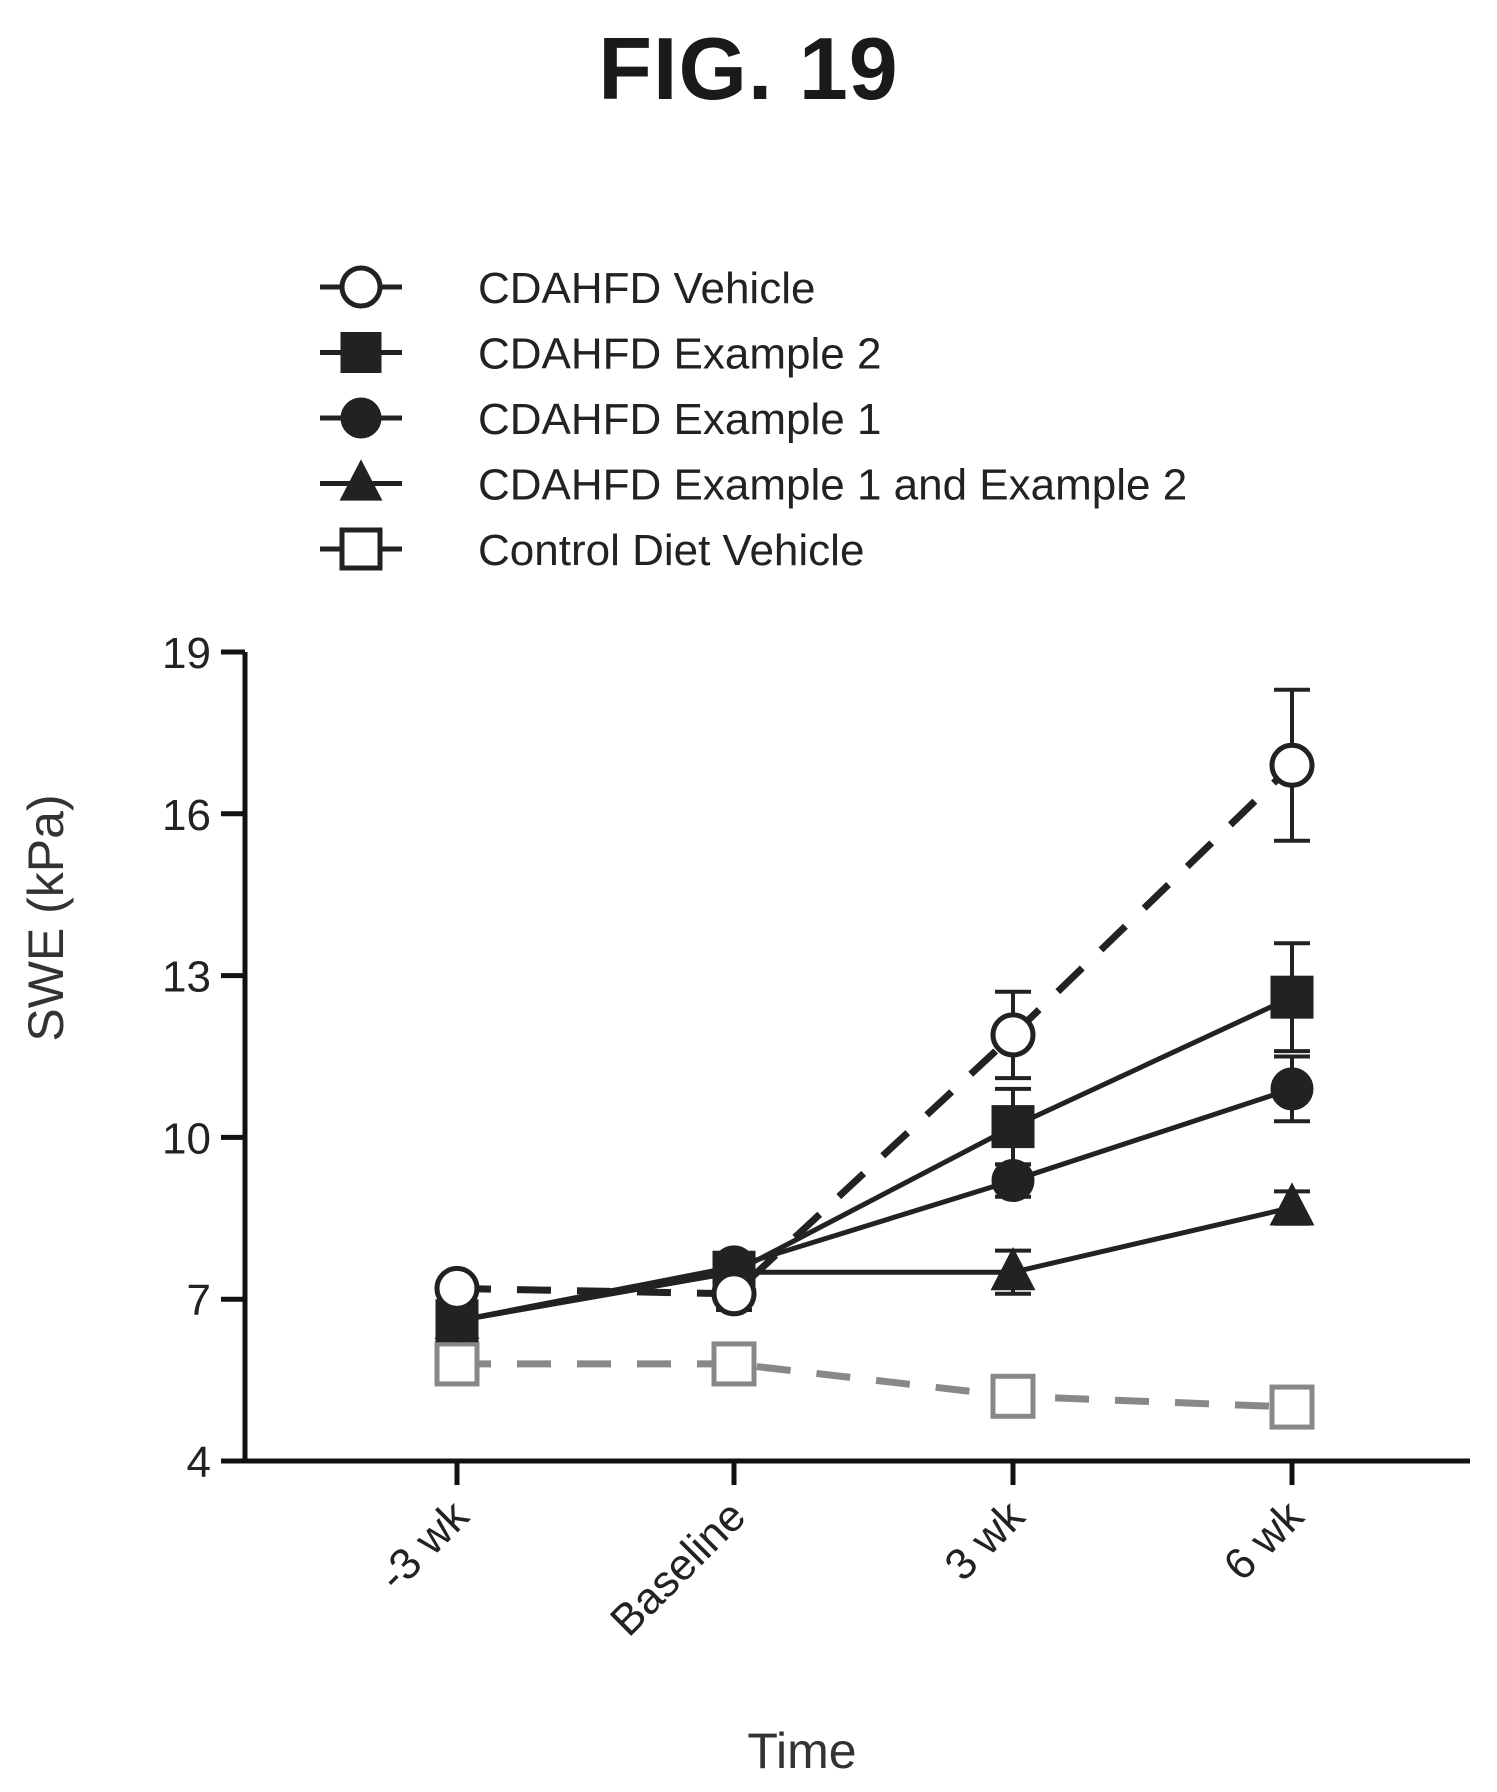 Image resolution: width=1497 pixels, height=1792 pixels. Describe the element at coordinates (46, 917) in the screenshot. I see `y-axis-title: SWE (kPa)` at that location.